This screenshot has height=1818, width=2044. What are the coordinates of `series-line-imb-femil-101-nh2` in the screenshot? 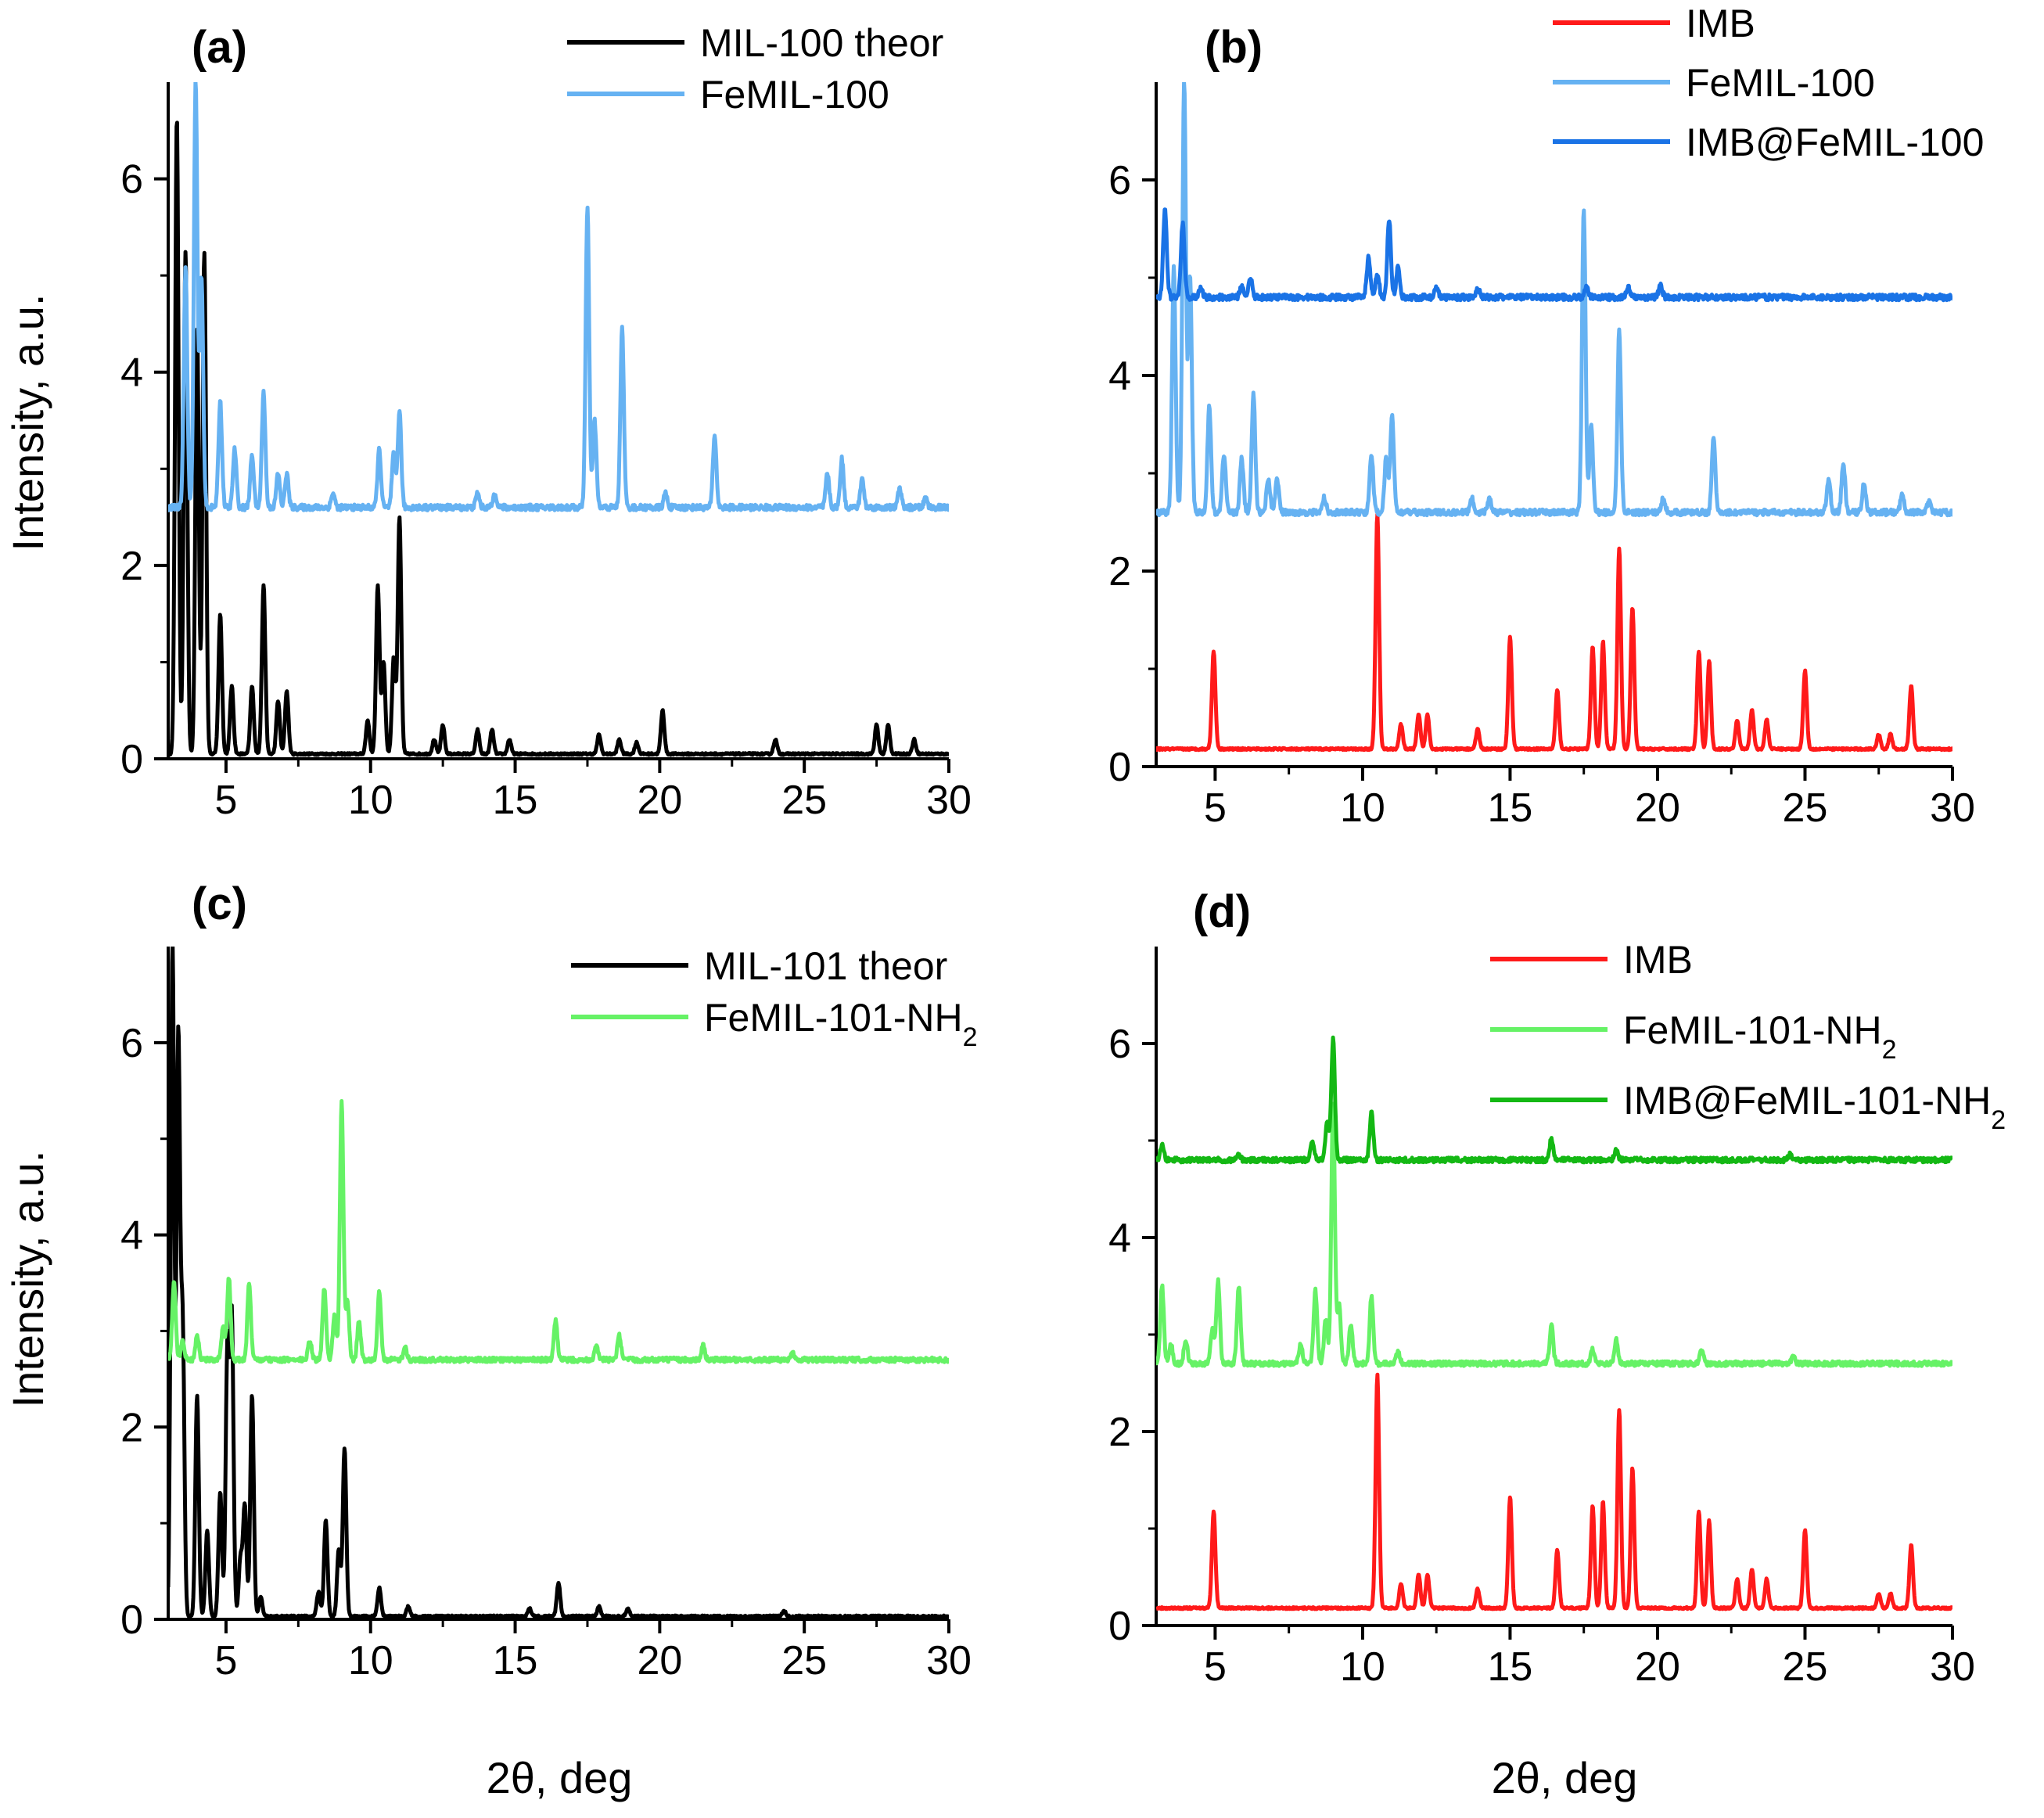 It's located at (1554, 1100).